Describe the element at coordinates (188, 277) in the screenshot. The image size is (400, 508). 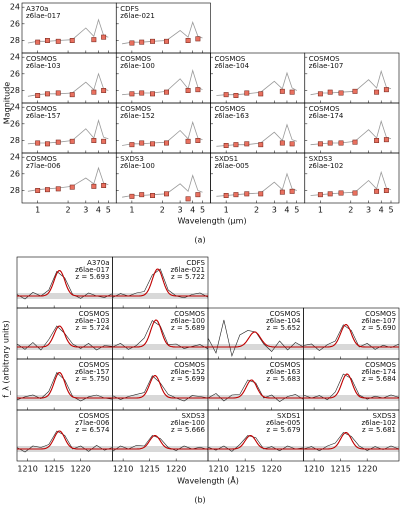
I see `panel-redshift: z = 5.722` at that location.